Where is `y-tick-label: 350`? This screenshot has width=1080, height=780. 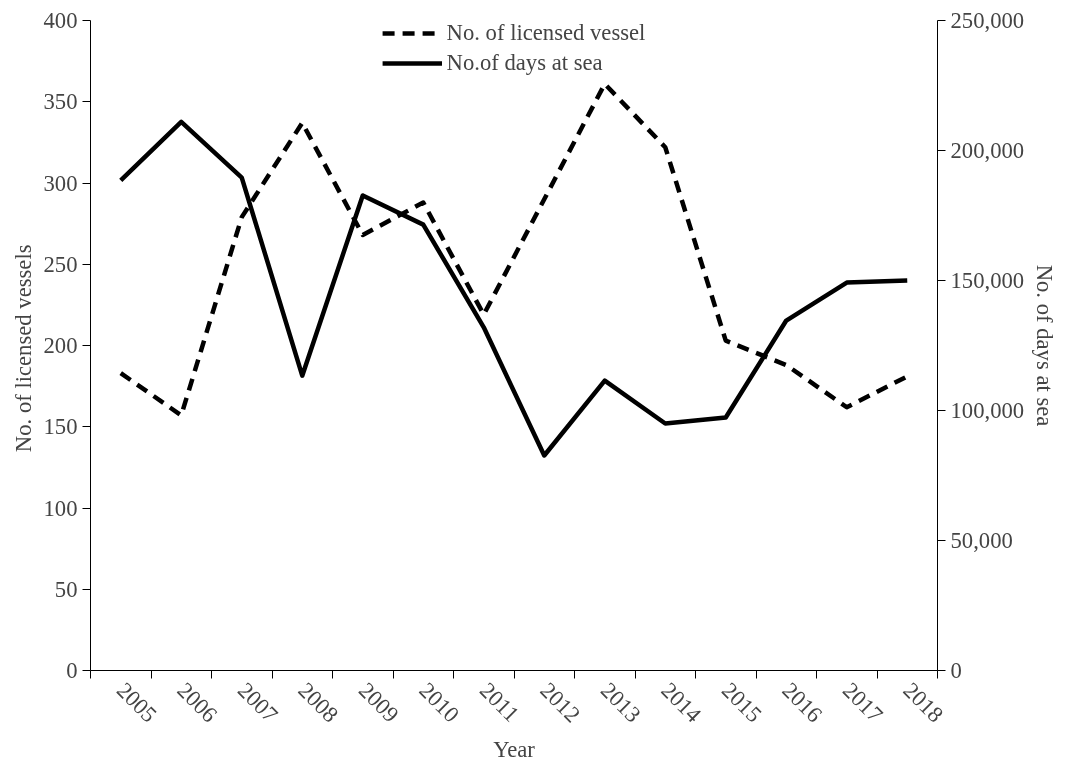 y-tick-label: 350 is located at coordinates (60, 102).